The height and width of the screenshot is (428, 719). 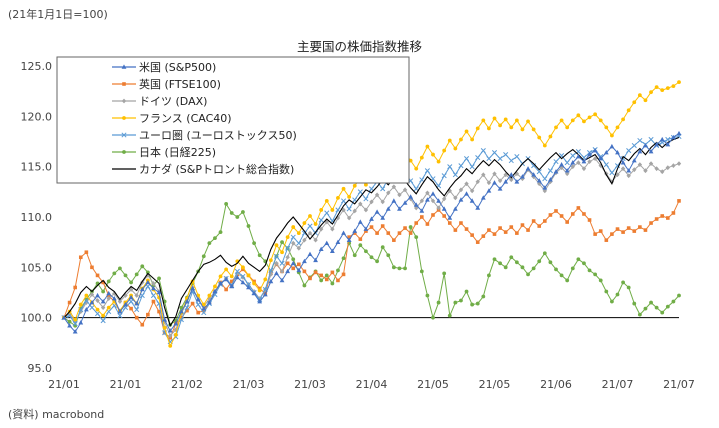 What do you see at coordinates (172, 118) in the screenshot?
I see `legend-entry: フランス (CAC40)` at bounding box center [172, 118].